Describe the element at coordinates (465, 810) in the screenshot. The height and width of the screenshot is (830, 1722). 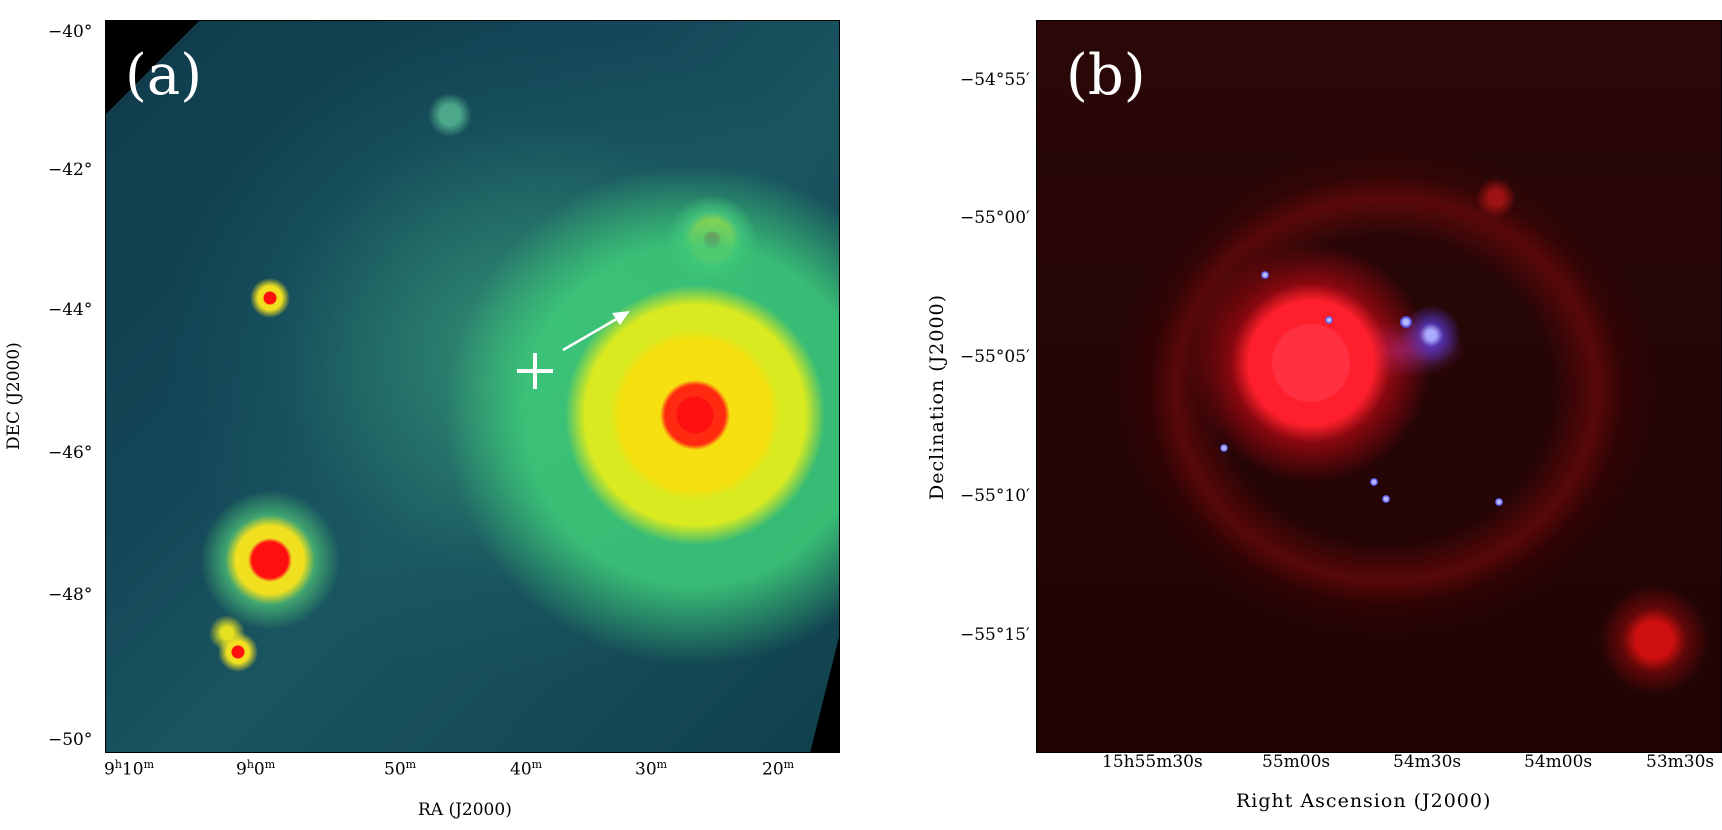
I see `panel-a-x-axis-title: RA (J2000)` at that location.